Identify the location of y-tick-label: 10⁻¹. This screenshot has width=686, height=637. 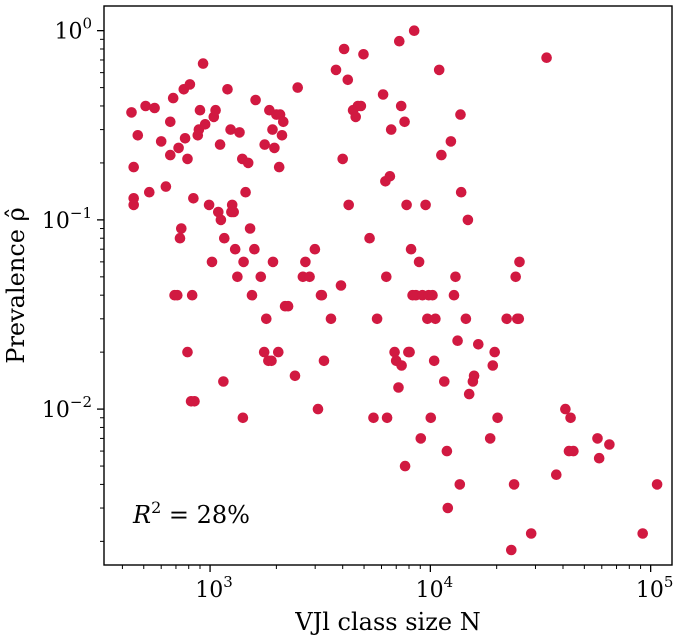
(67, 219).